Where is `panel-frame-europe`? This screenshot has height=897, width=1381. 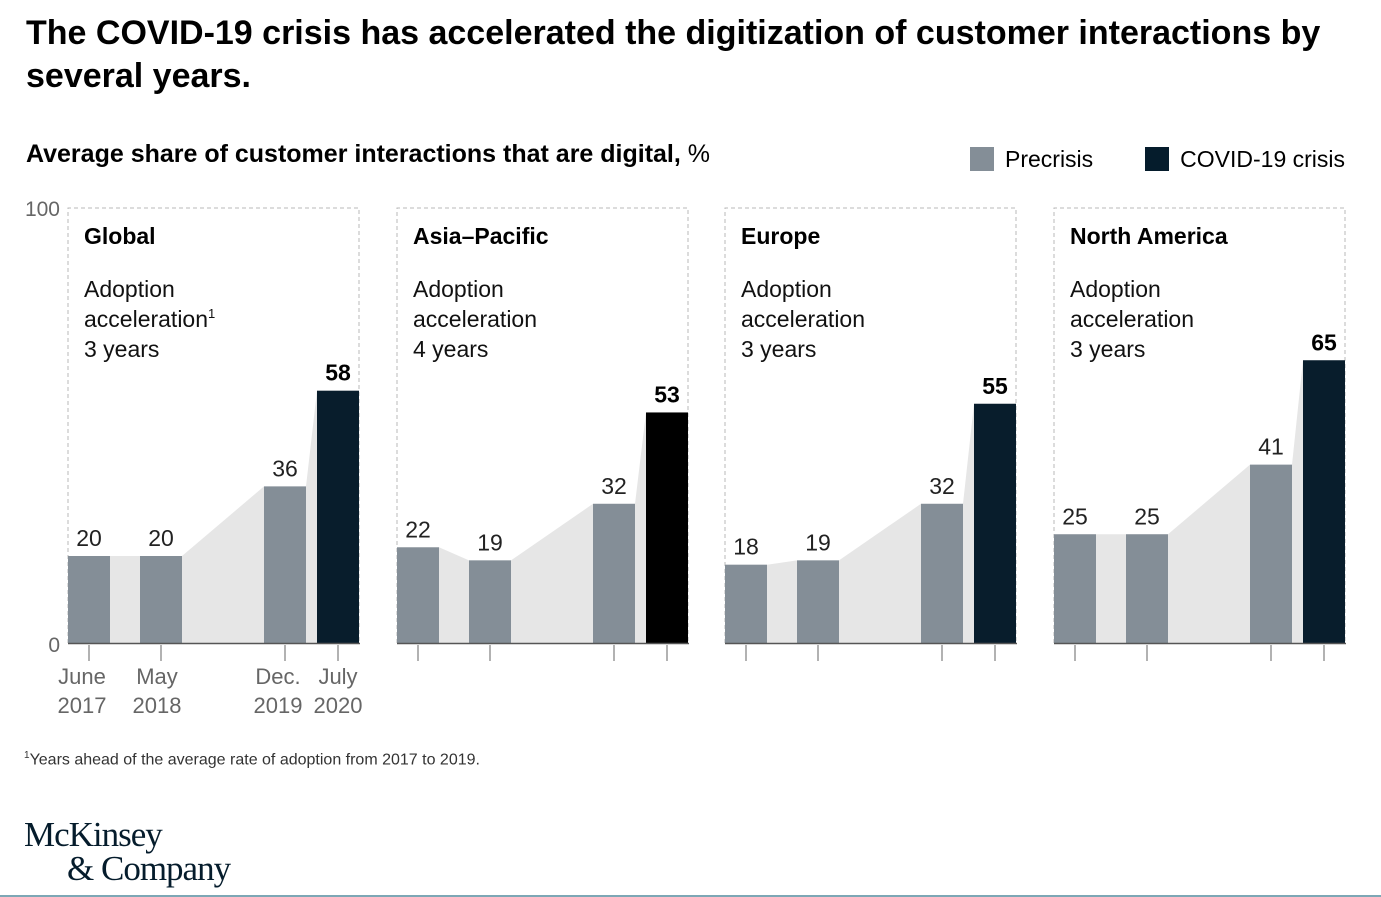 panel-frame-europe is located at coordinates (870, 425).